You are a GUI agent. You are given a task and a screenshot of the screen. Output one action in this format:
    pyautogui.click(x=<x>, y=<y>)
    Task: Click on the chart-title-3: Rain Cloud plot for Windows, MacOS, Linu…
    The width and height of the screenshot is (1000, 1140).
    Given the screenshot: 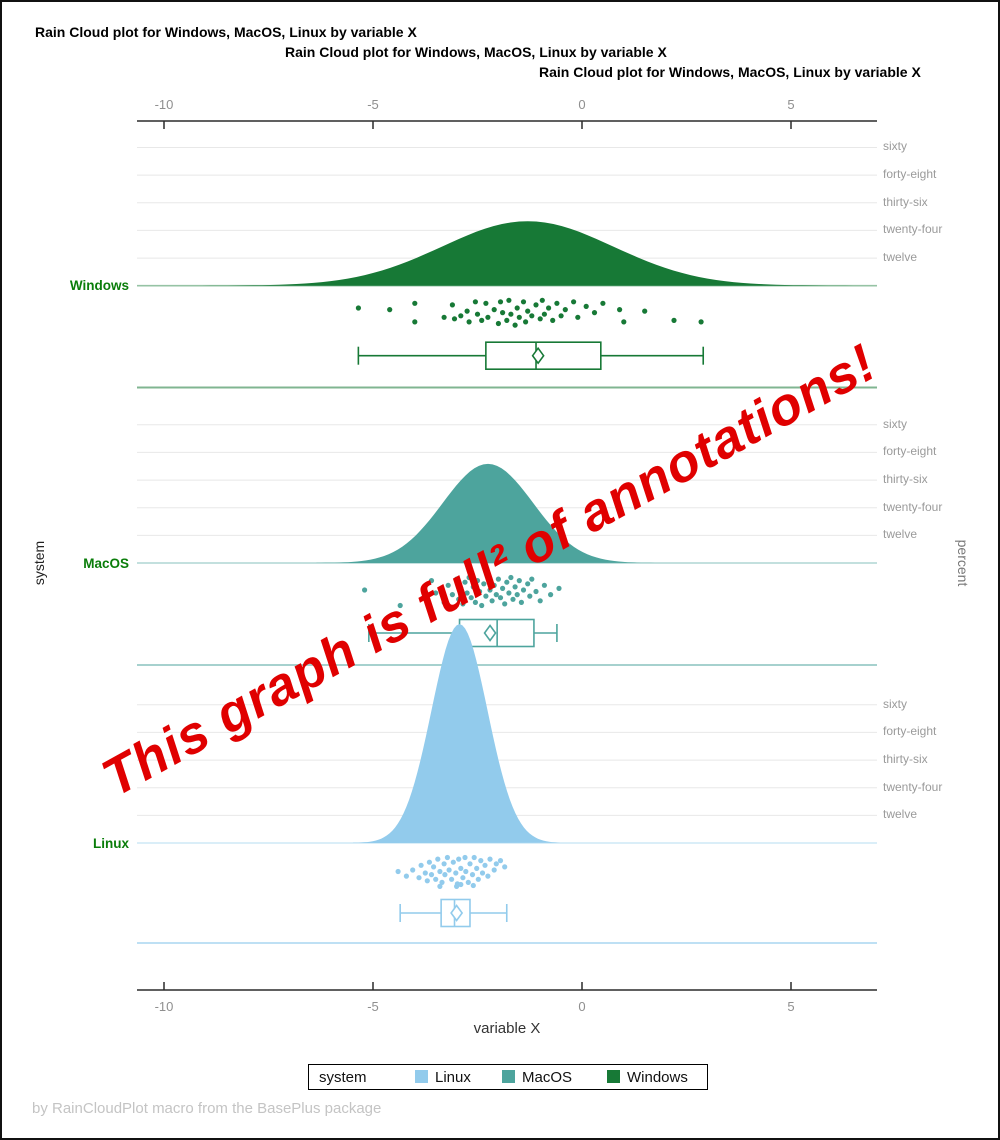 What is the action you would take?
    pyautogui.click(x=730, y=72)
    